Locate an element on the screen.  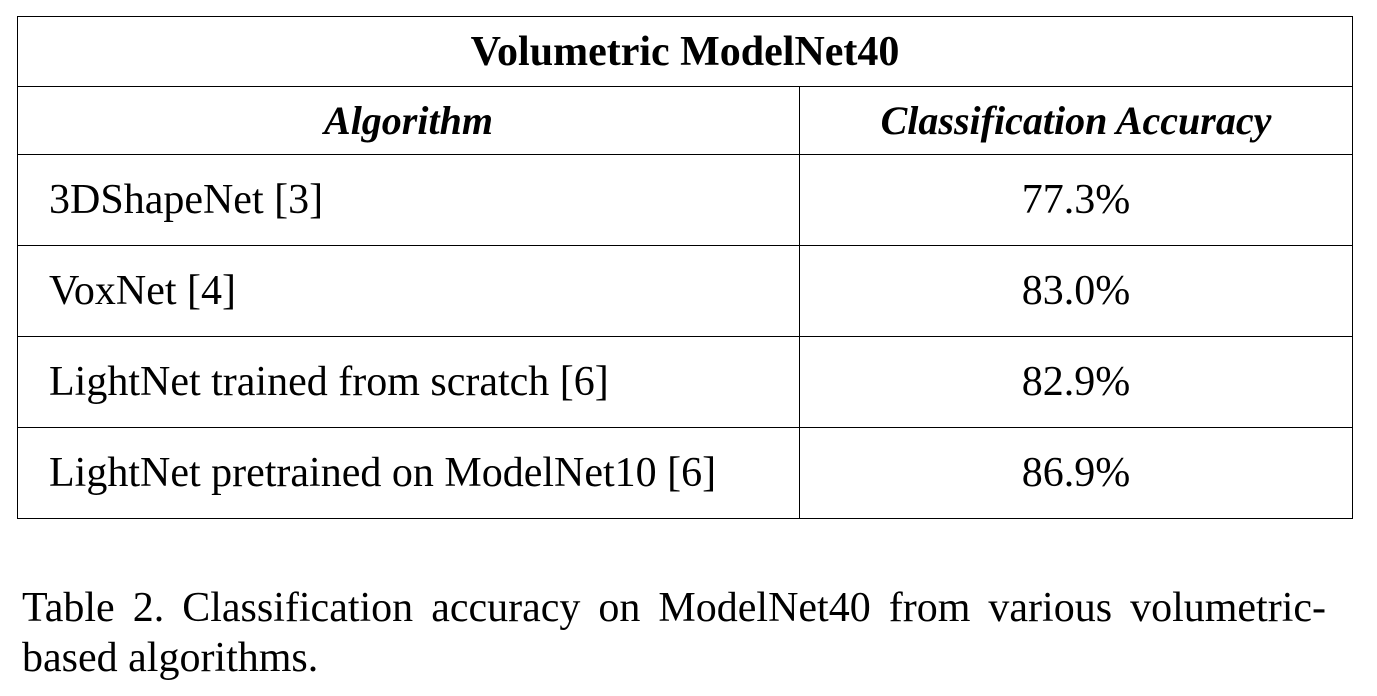
accuracy-cell: 86.9% is located at coordinates (1076, 473).